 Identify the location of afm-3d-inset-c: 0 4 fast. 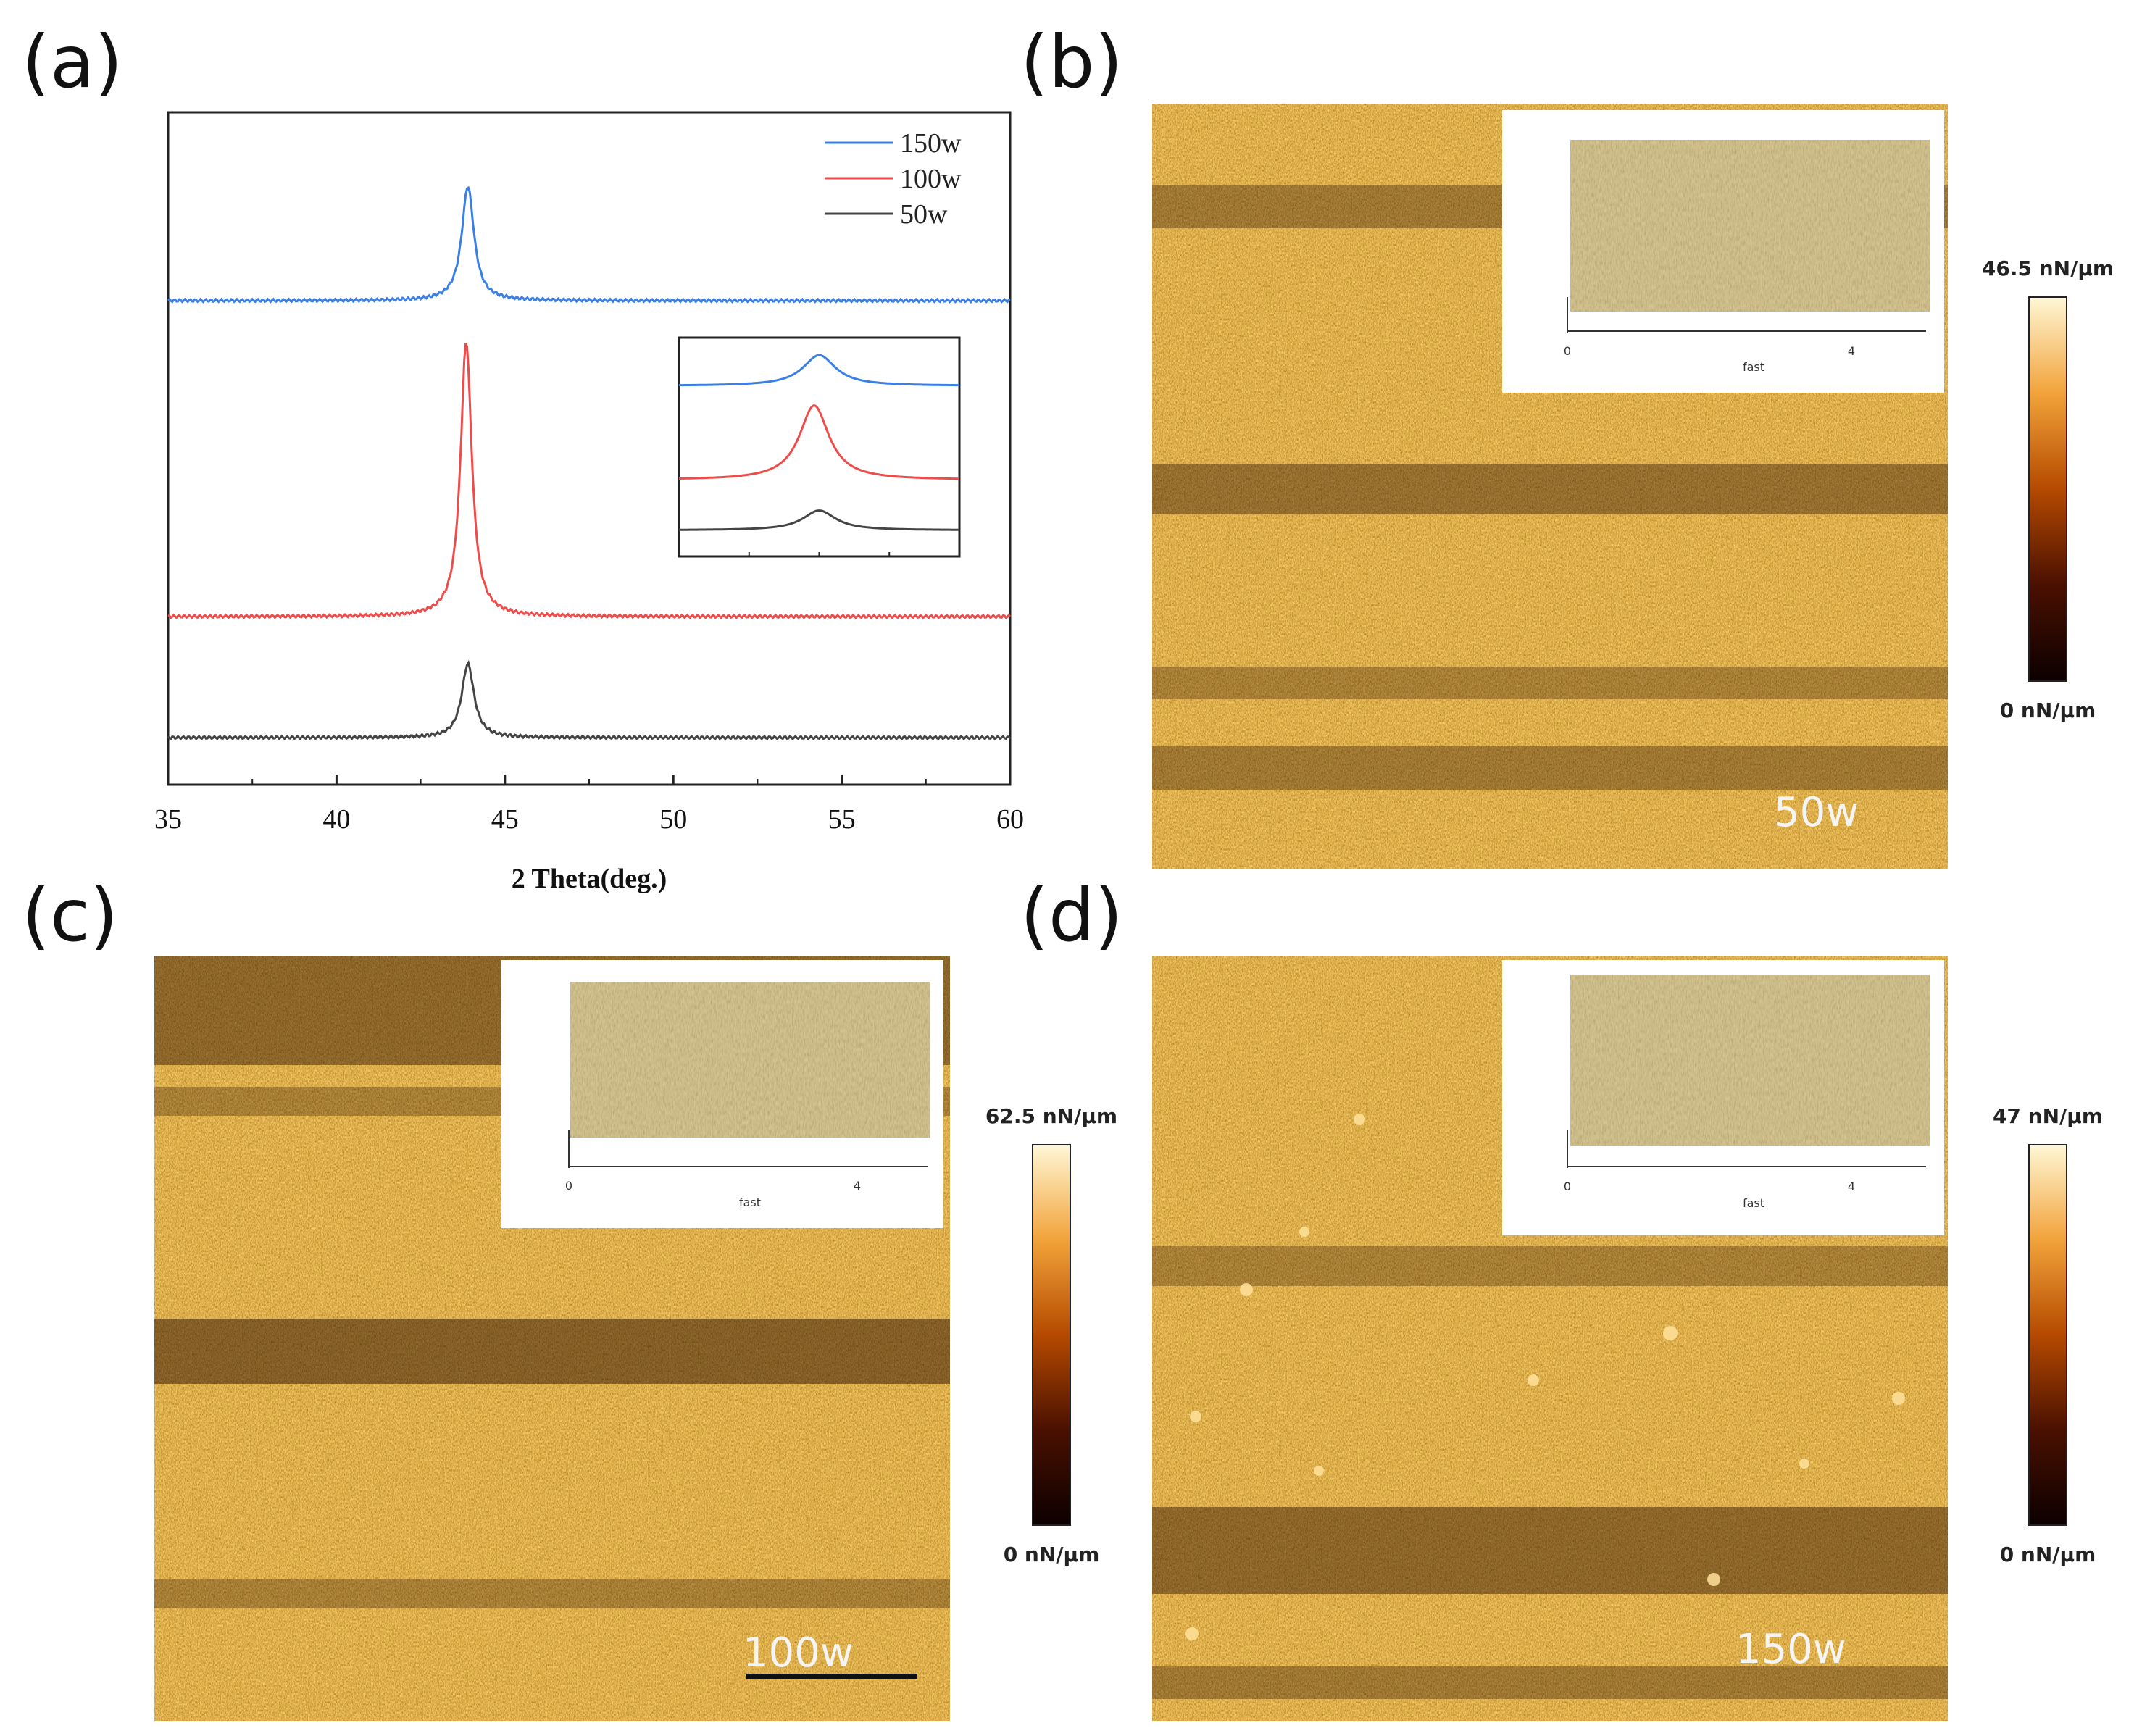
(722, 1094).